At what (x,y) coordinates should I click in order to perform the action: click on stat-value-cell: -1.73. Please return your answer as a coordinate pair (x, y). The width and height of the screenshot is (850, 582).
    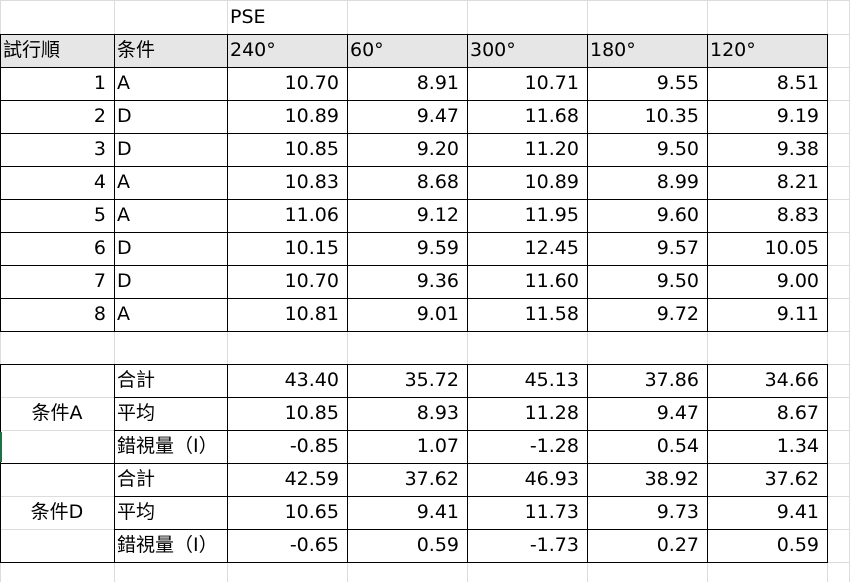
    Looking at the image, I should click on (554, 545).